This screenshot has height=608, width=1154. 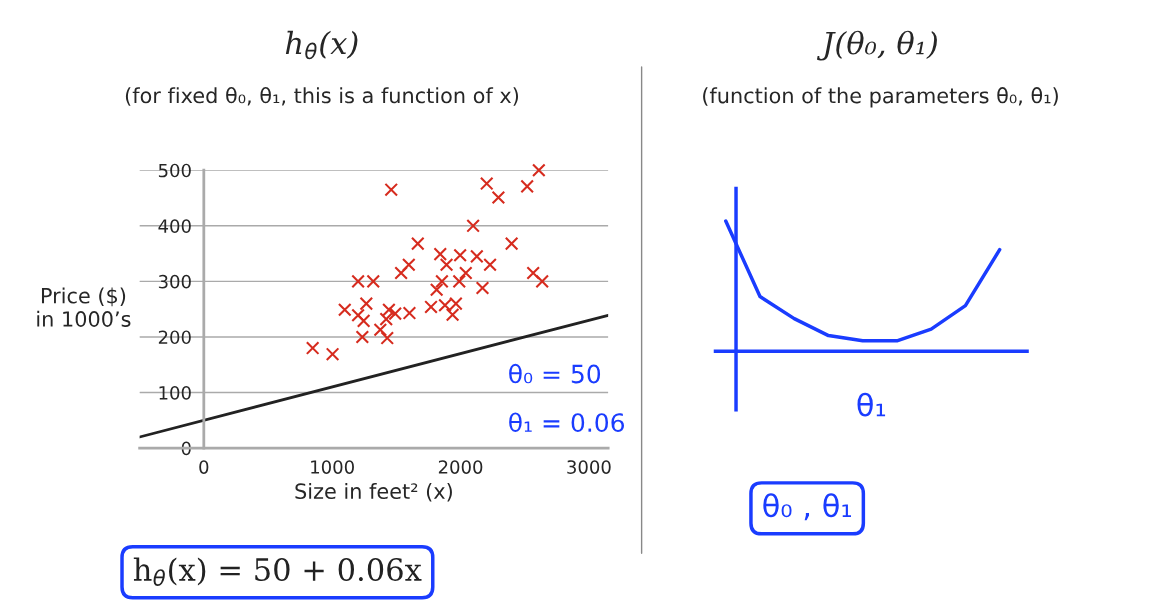 I want to click on x-tick-label: 3000, so click(x=589, y=467).